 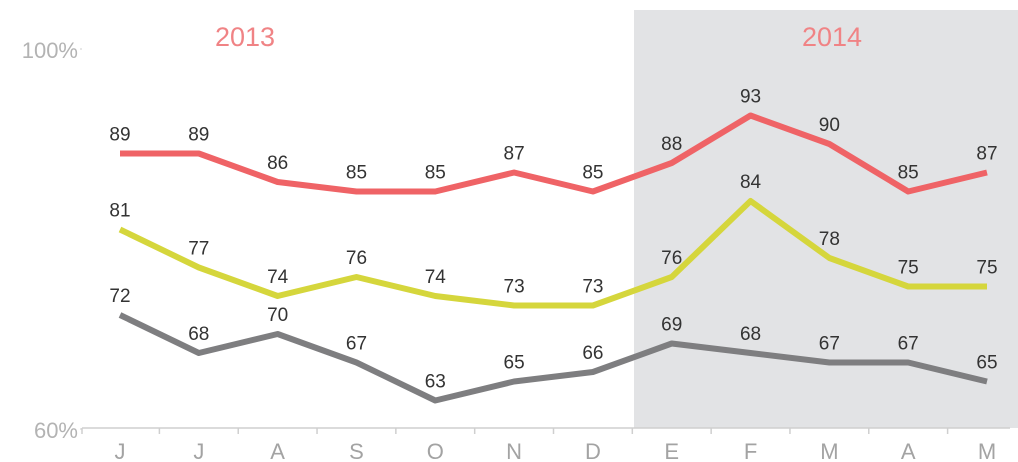 What do you see at coordinates (356, 450) in the screenshot?
I see `x-tick-label: S` at bounding box center [356, 450].